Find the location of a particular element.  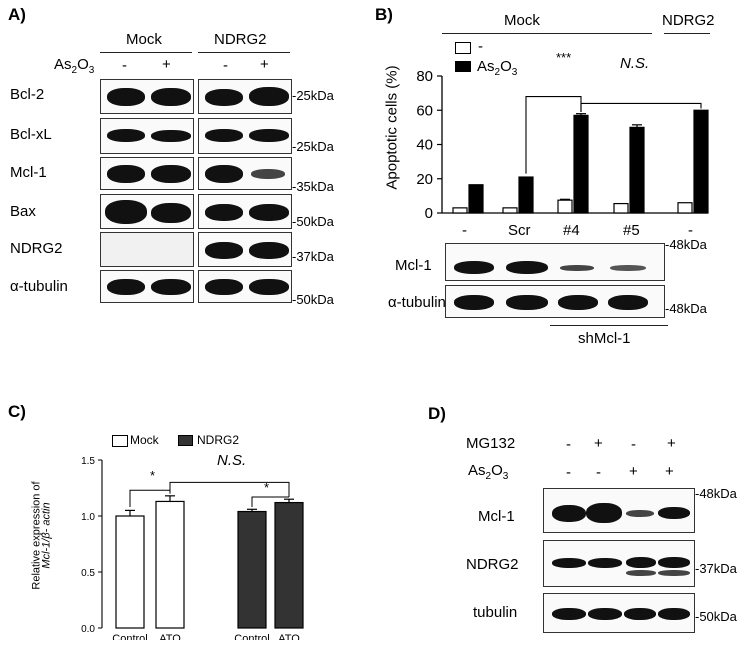

kda-marker: -35kDa is located at coordinates (313, 186).